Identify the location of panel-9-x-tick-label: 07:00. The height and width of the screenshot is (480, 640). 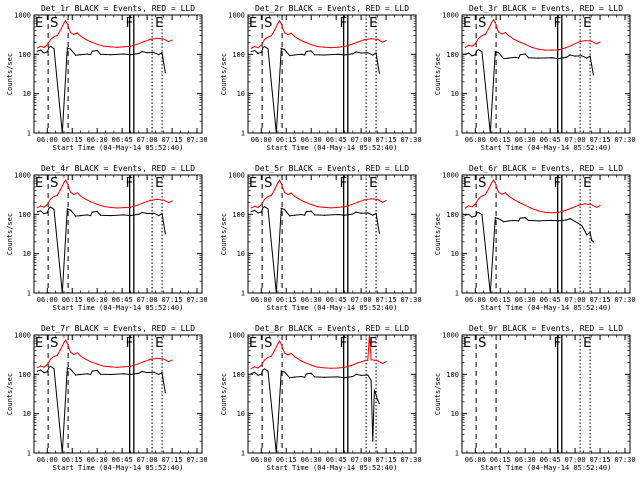
(575, 460).